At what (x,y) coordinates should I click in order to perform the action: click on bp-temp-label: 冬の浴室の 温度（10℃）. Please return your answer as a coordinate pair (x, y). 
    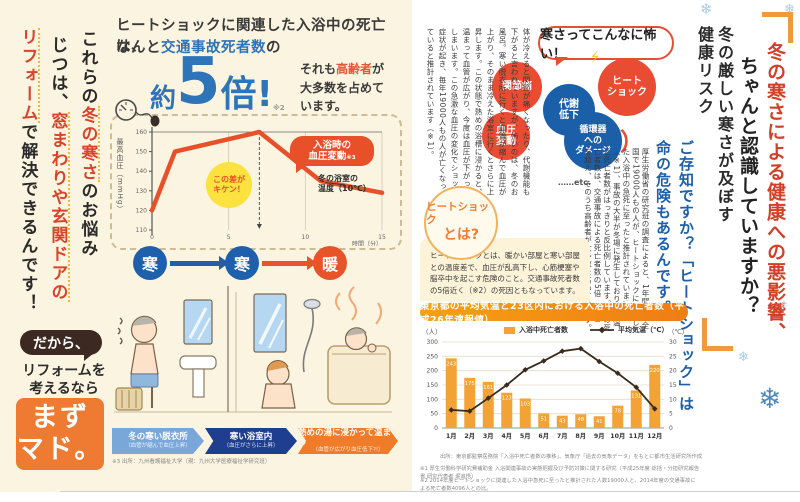
    Looking at the image, I should click on (344, 184).